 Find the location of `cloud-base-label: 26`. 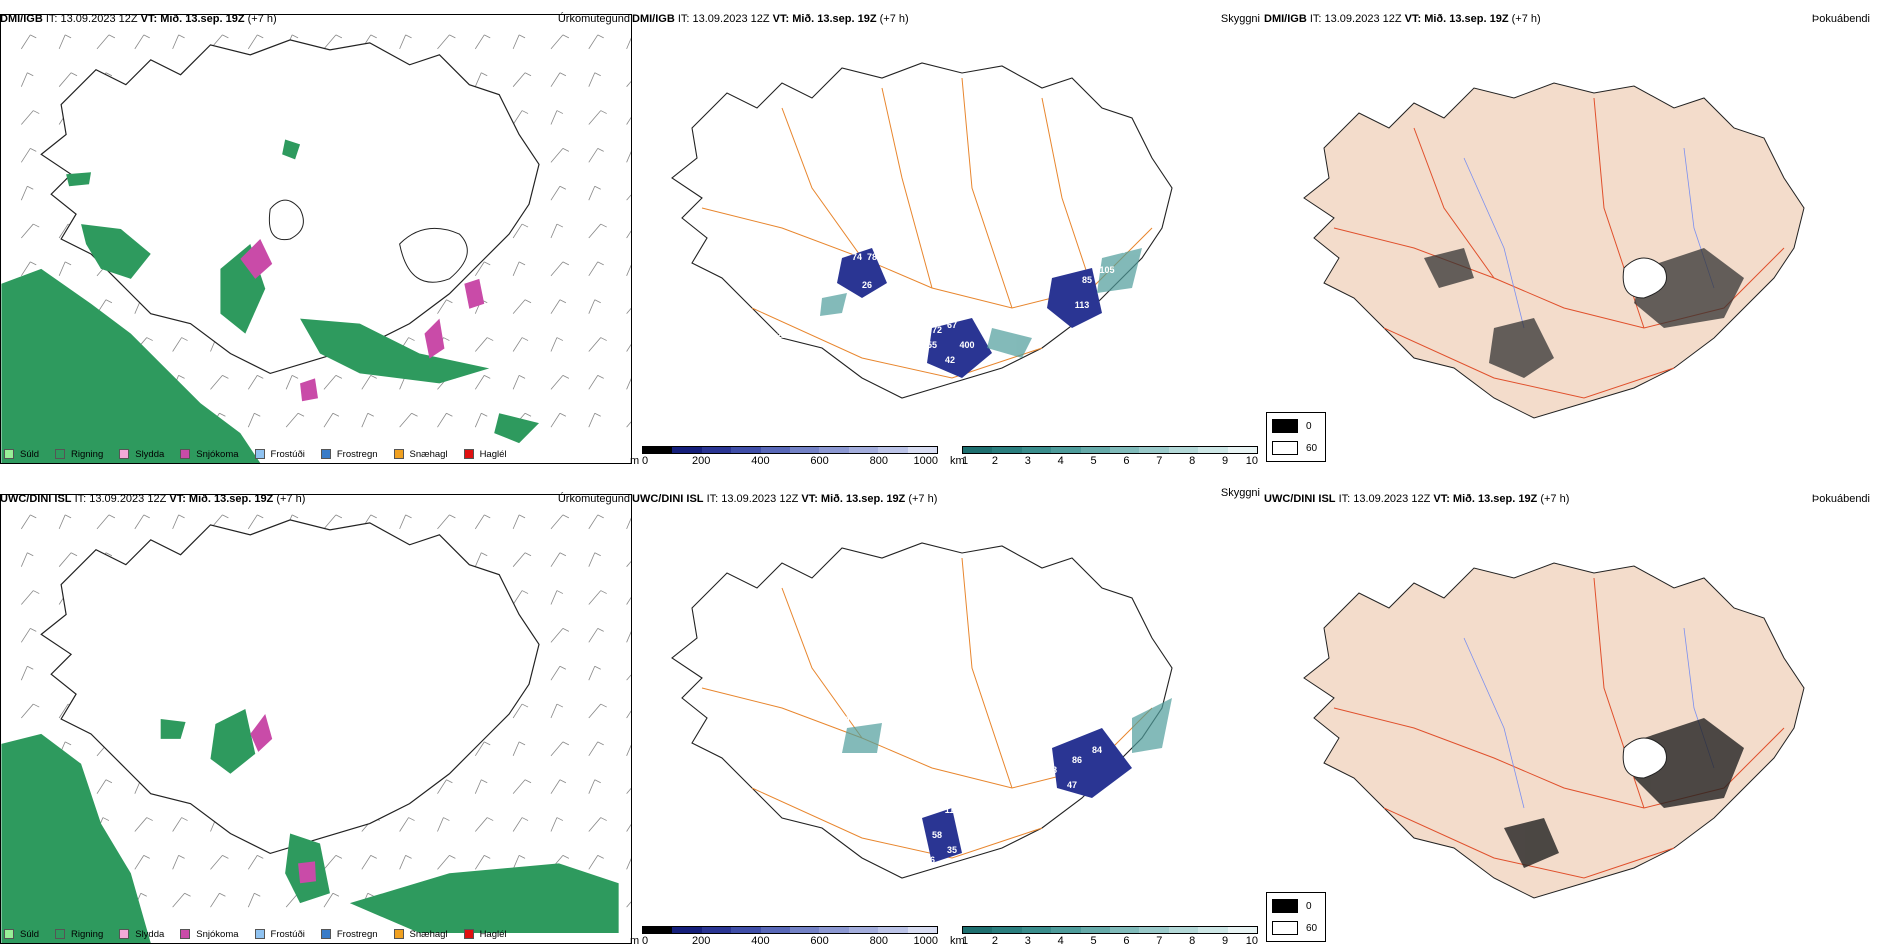

cloud-base-label: 26 is located at coordinates (867, 285).